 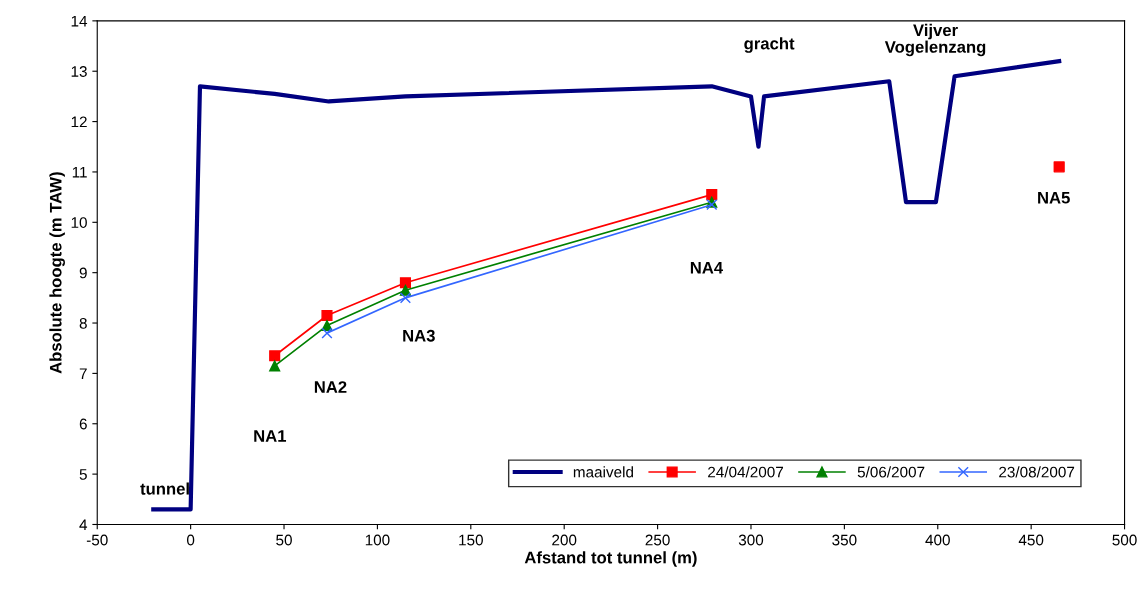 I want to click on x-tick-label: 150, so click(x=471, y=540).